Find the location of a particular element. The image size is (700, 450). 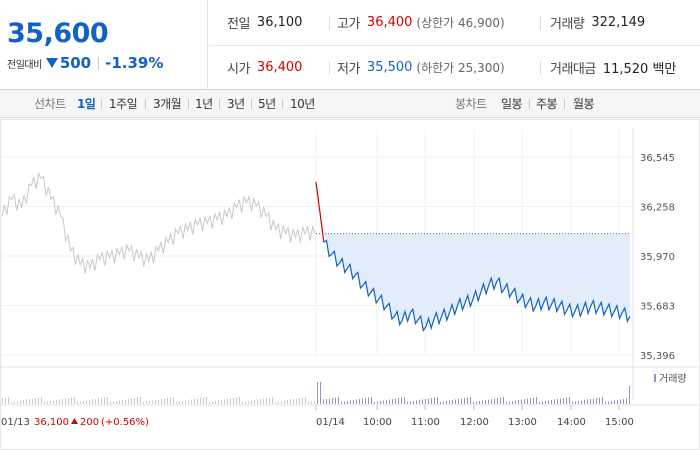

divider is located at coordinates (329, 23).